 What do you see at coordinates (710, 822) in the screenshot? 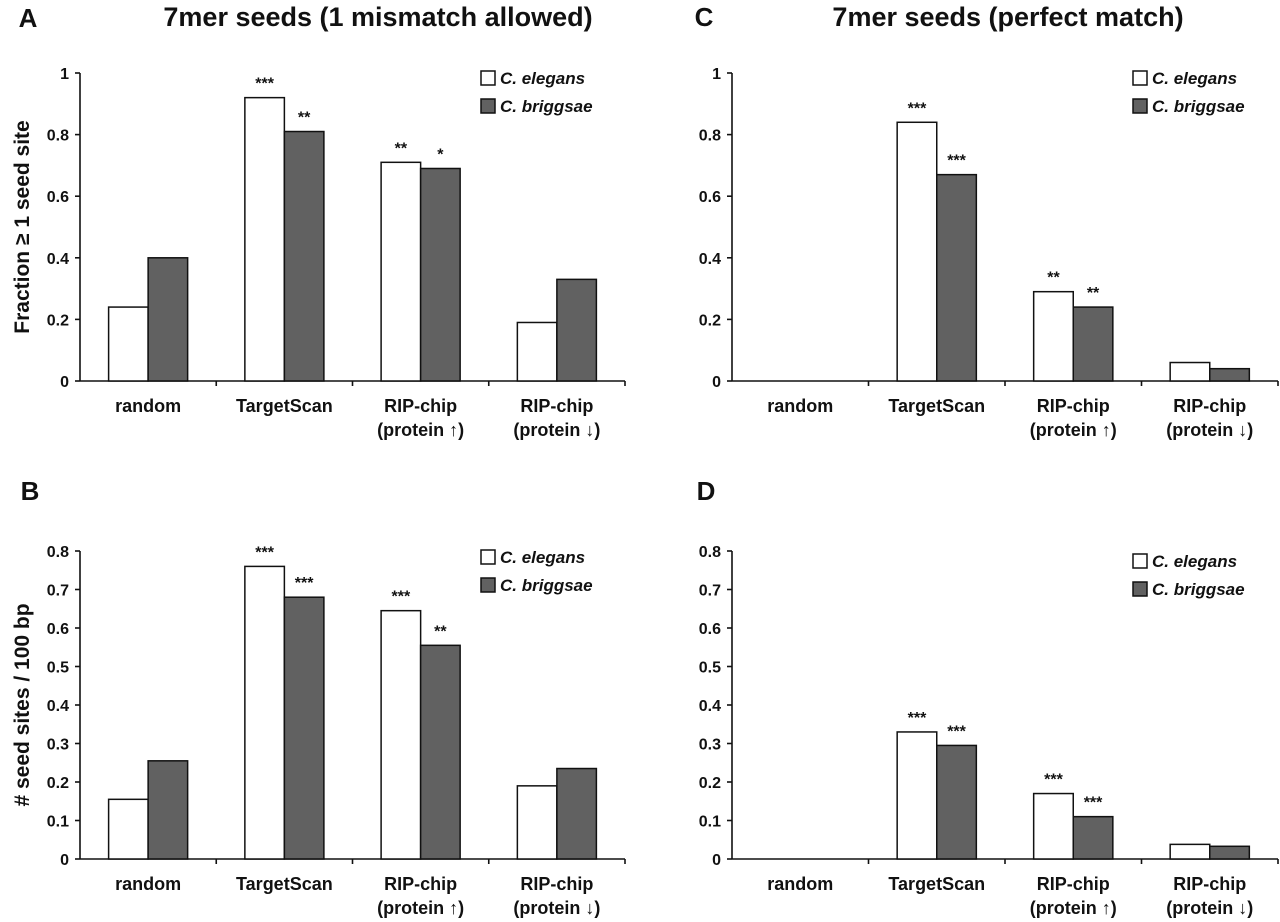
I see `y-tick-label: 0.1` at bounding box center [710, 822].